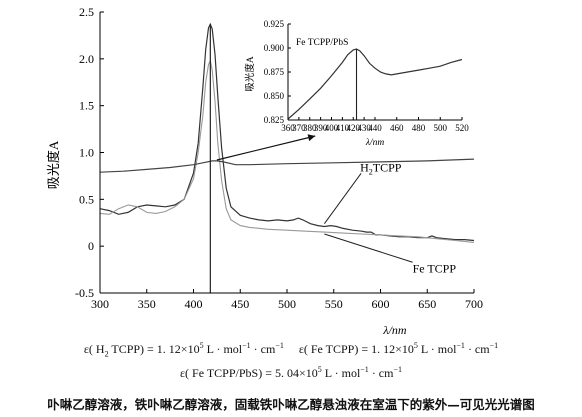 Image resolution: width=582 pixels, height=417 pixels. I want to click on main-y-tick-label: 1.0, so click(86, 153).